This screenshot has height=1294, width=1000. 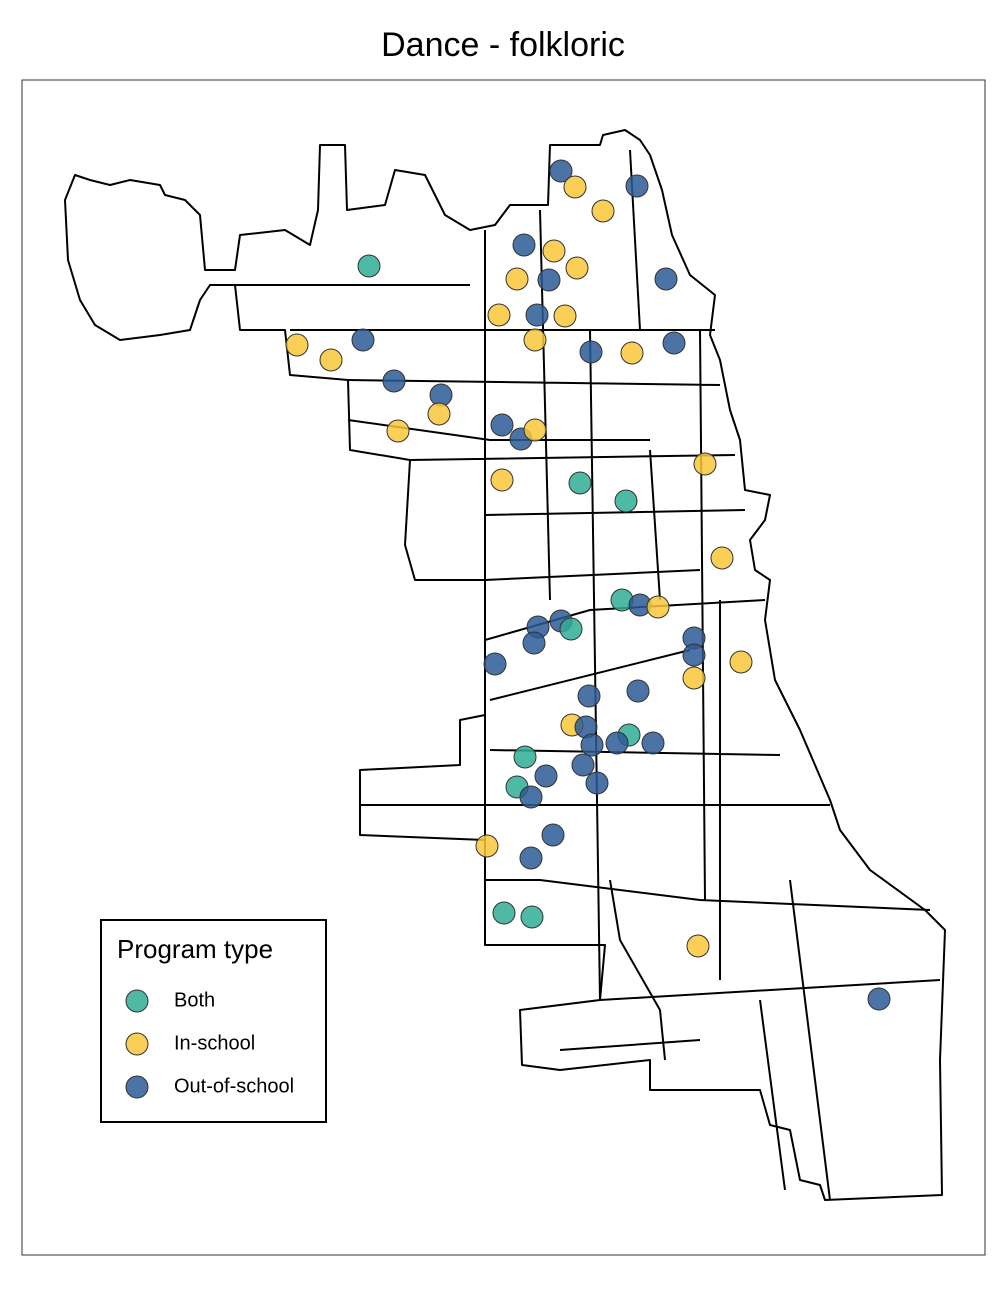 What do you see at coordinates (503, 45) in the screenshot?
I see `map-title: Dance - folkloric` at bounding box center [503, 45].